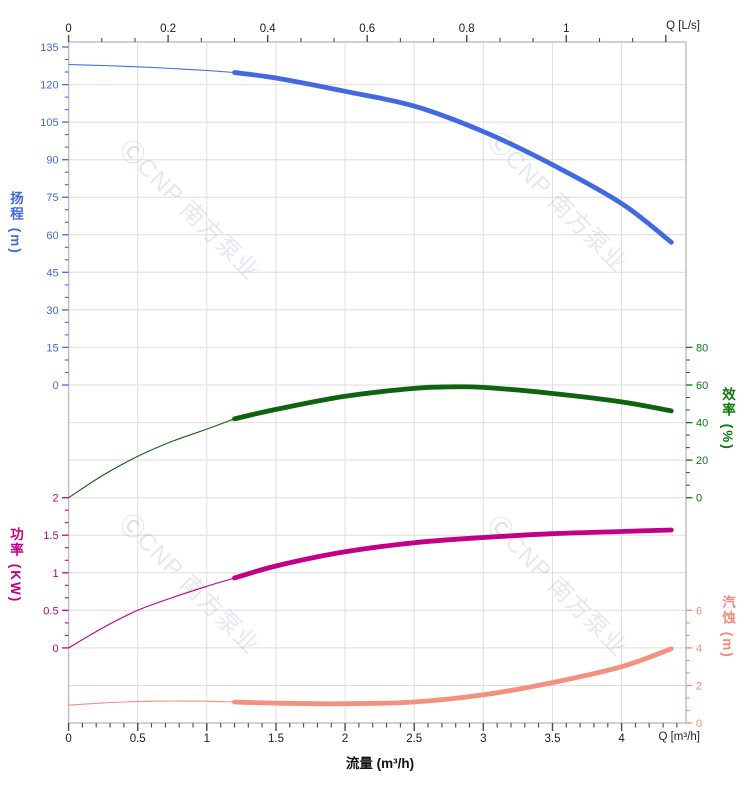 The width and height of the screenshot is (752, 797). Describe the element at coordinates (52, 311) in the screenshot. I see `svg-text: 30` at that location.